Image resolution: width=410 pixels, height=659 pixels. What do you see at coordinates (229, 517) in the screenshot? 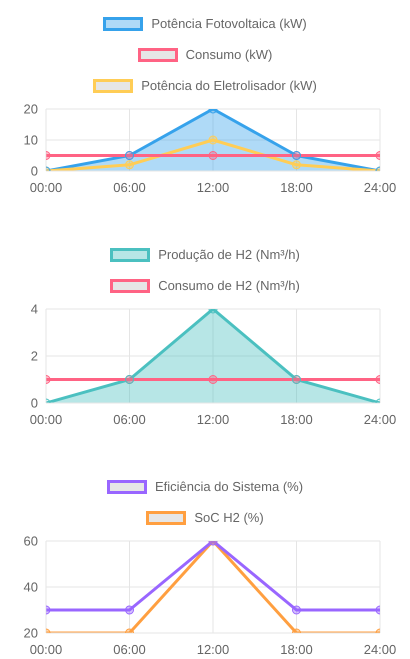
I see `legend-label: SoC H2 (%)` at bounding box center [229, 517].